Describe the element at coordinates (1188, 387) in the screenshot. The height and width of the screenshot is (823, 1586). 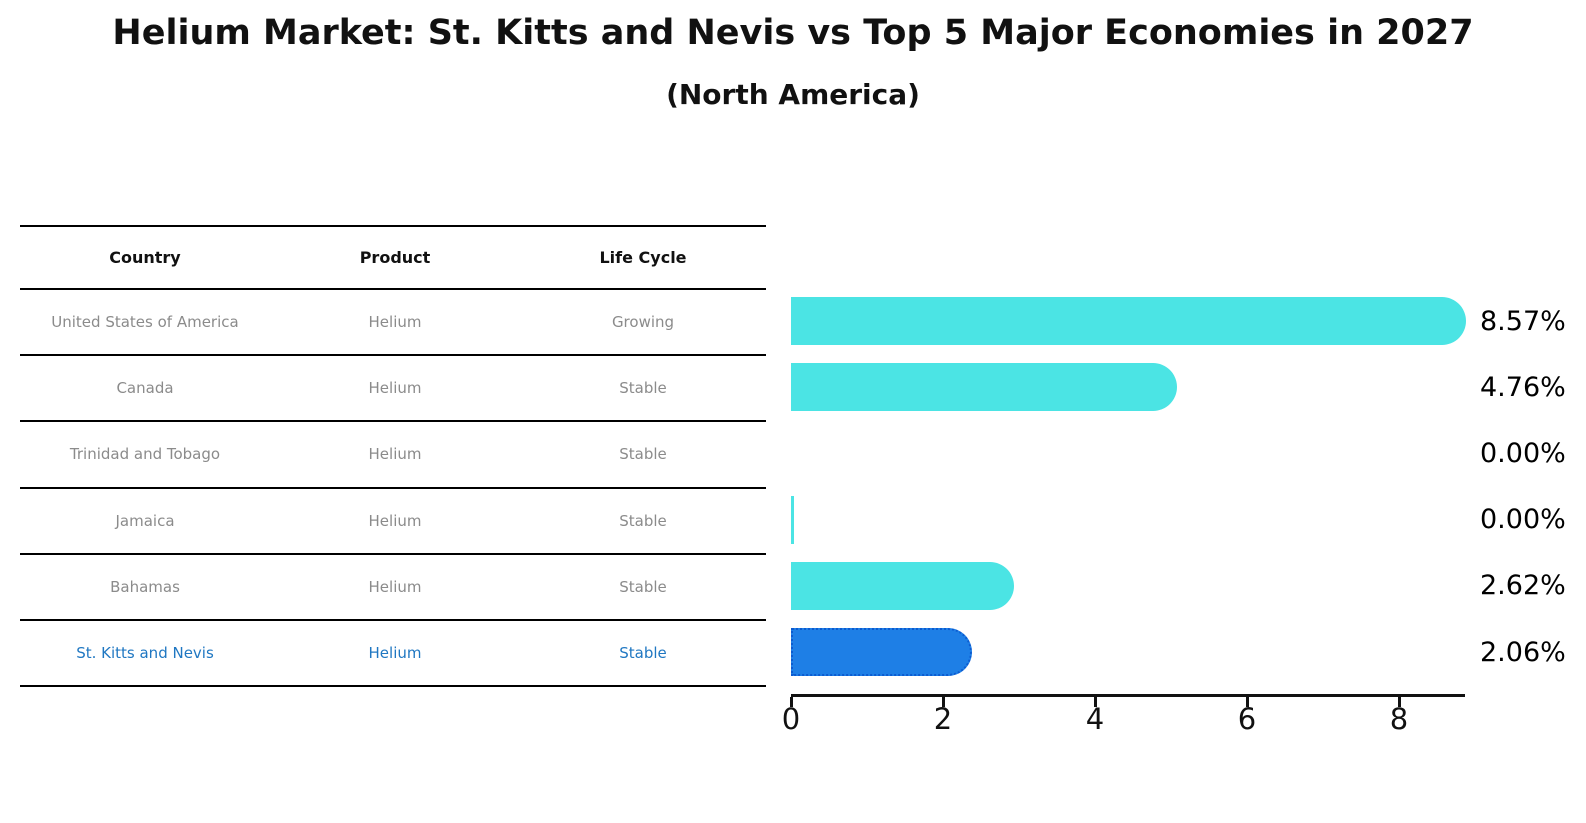
I see `bar-row: 4.76%` at that location.